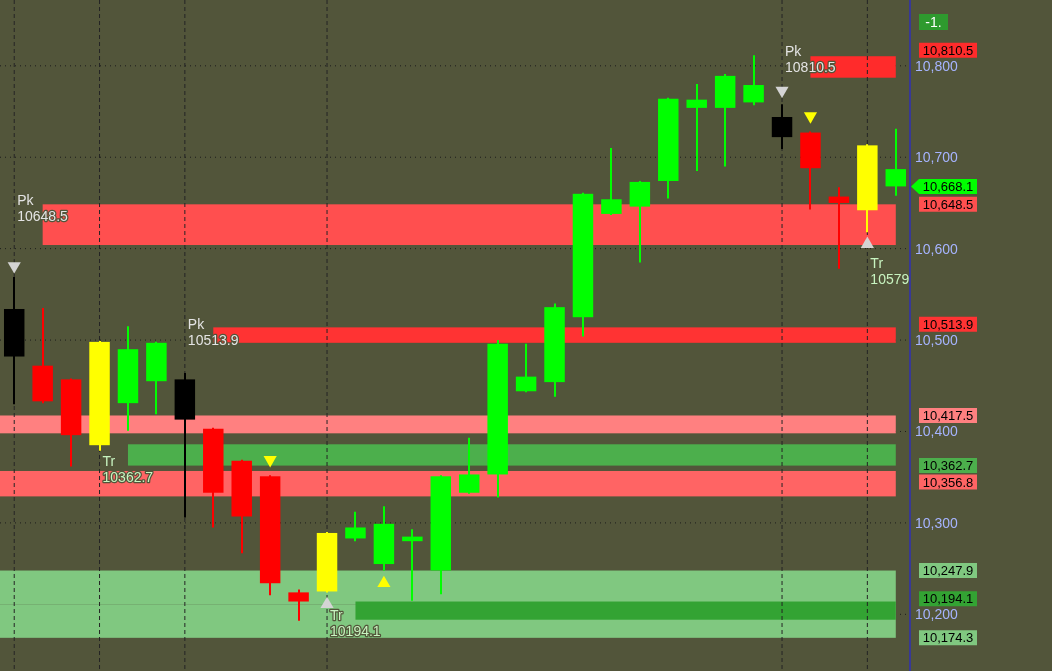 Image resolution: width=1052 pixels, height=671 pixels. Describe the element at coordinates (948, 571) in the screenshot. I see `band-label: 10,247.9` at that location.